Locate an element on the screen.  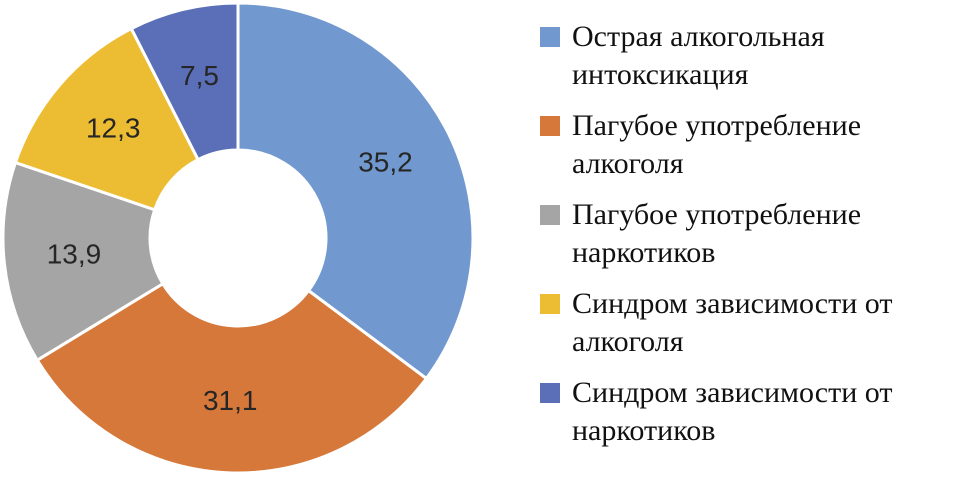
legend-label: Синдром зависимости от алкоголя is located at coordinates (732, 322).